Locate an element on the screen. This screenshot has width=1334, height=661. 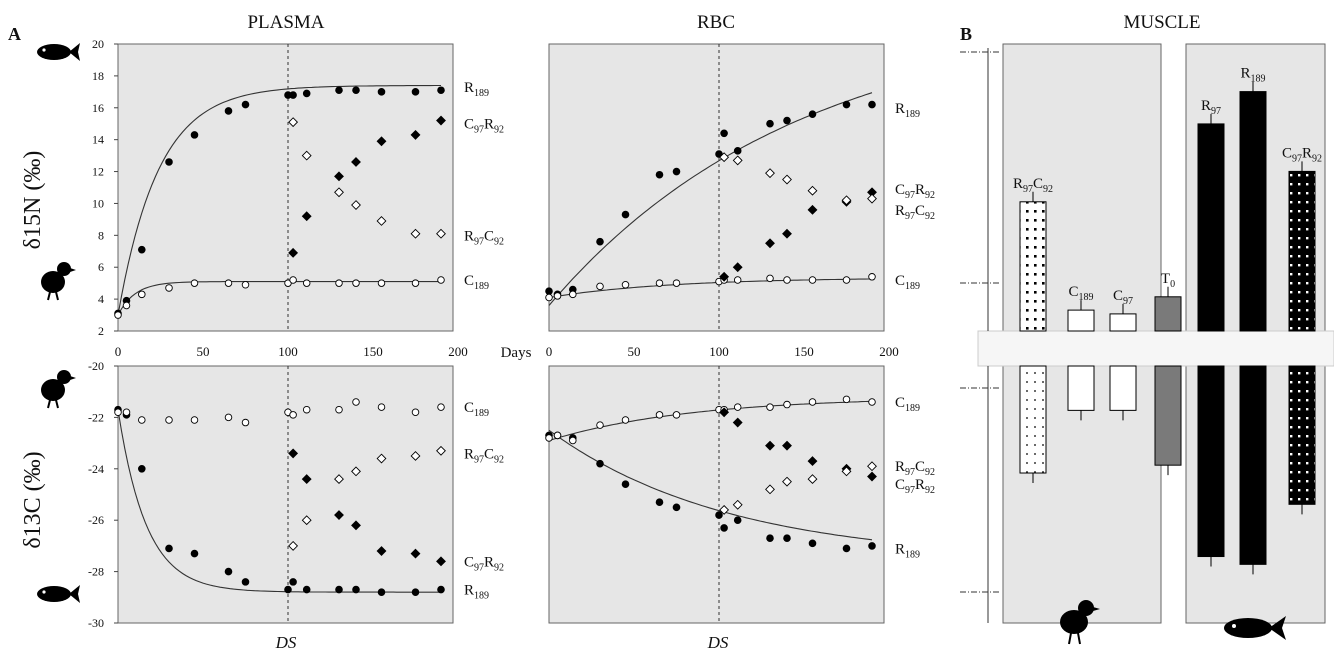
bar-n-R189 is located at coordinates (1253, 211).